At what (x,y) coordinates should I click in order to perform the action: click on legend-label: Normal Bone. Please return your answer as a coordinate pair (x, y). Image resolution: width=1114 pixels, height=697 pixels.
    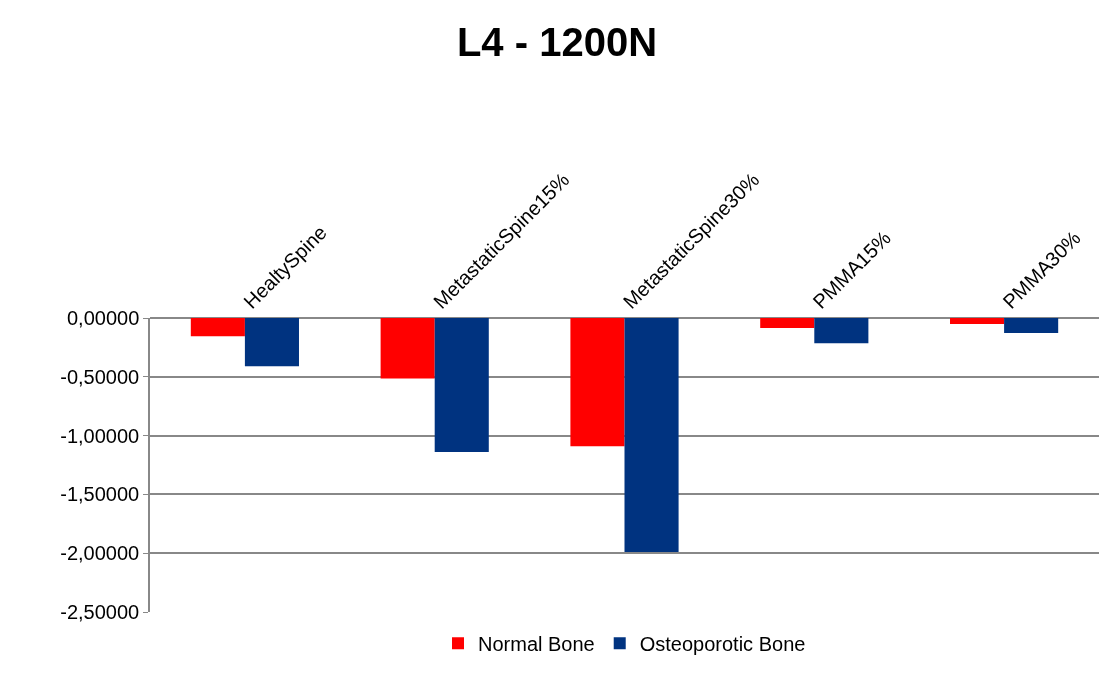
    Looking at the image, I should click on (536, 644).